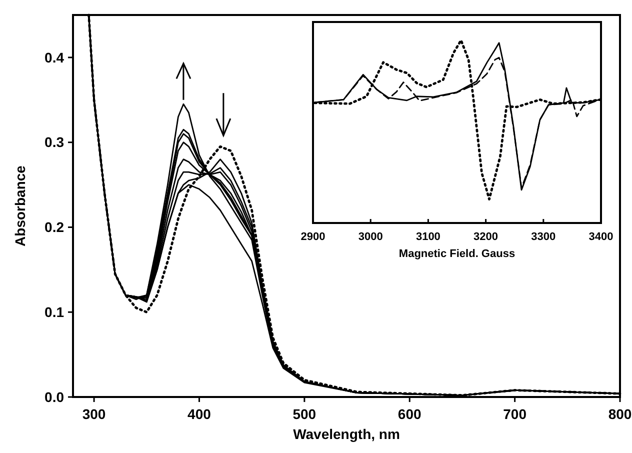 This screenshot has width=632, height=453. I want to click on x-tick-label: 2900, so click(313, 237).